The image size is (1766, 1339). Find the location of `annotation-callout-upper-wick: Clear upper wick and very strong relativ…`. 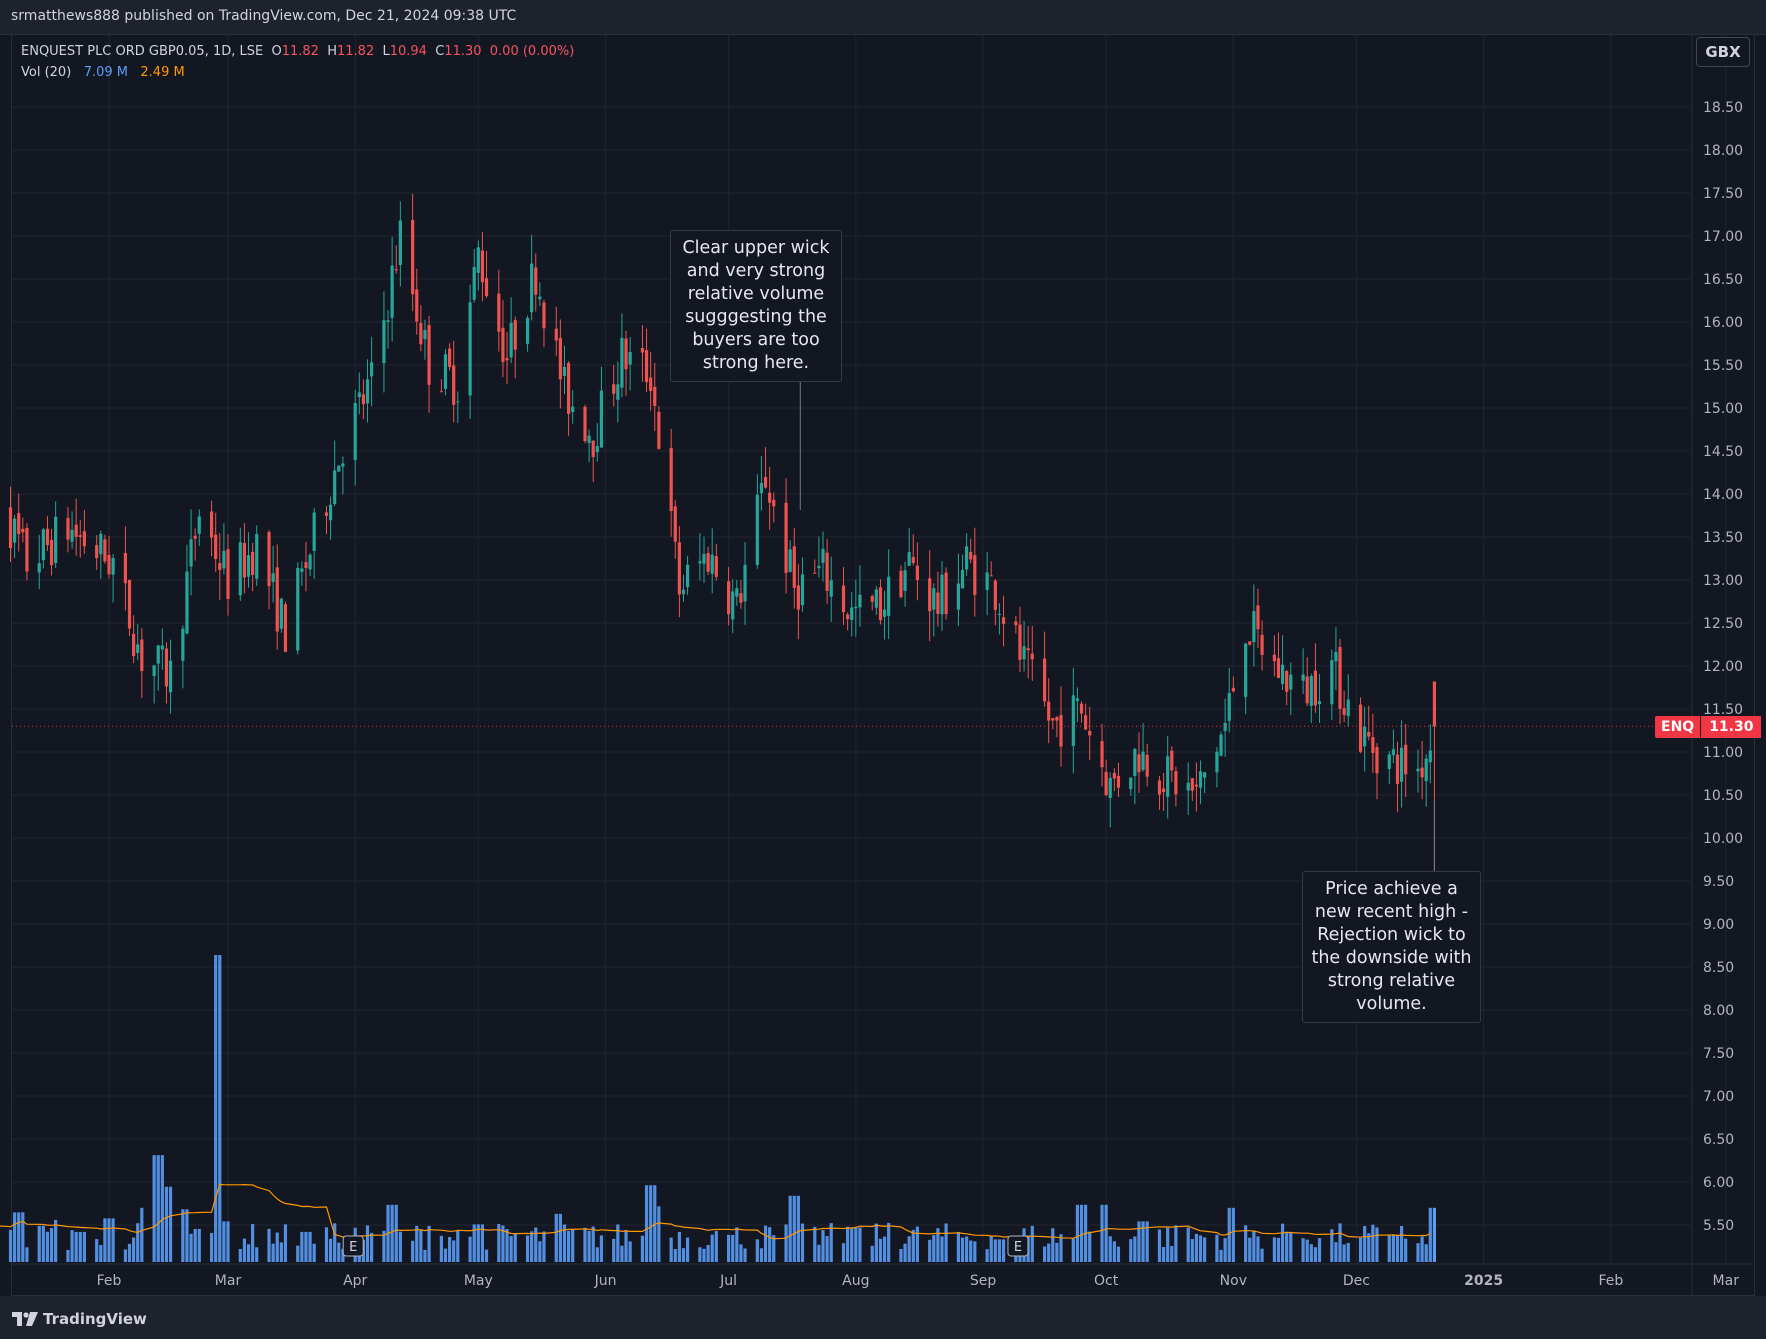

annotation-callout-upper-wick: Clear upper wick and very strong relativ… is located at coordinates (756, 306).